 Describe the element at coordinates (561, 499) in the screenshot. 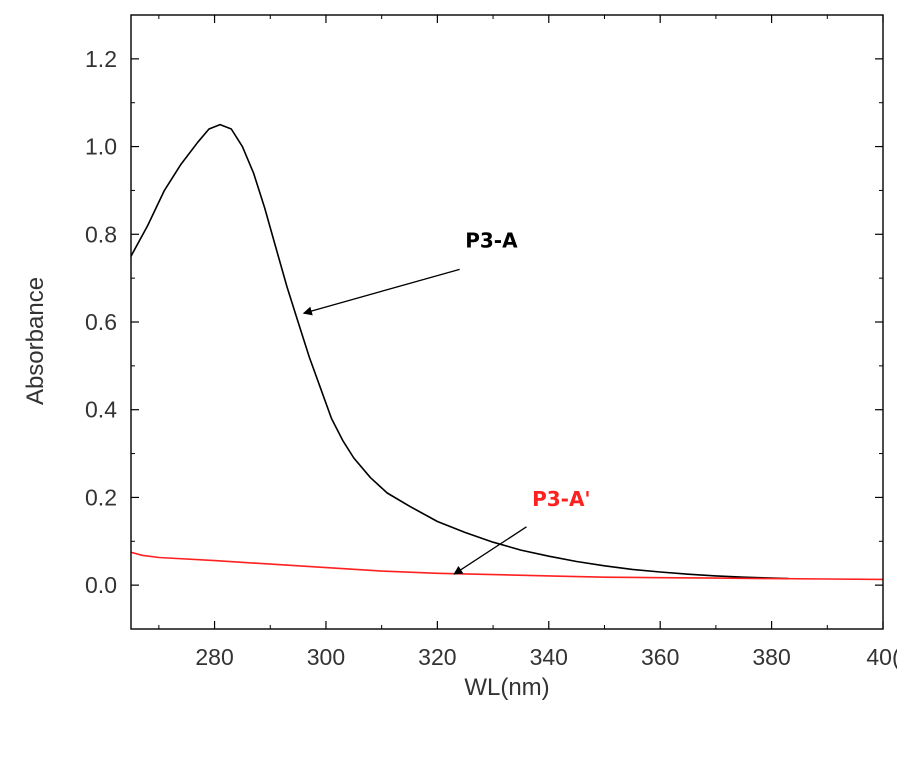

I see `annotation-label-p3-a-prime: P3-A'` at that location.